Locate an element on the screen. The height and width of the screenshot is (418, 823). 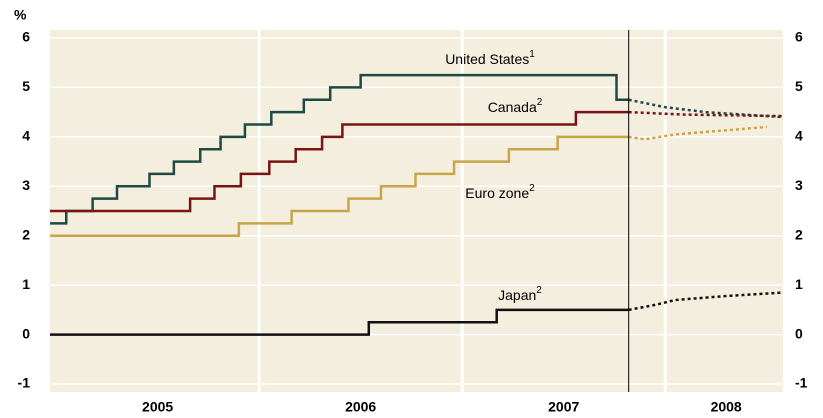
y2-tick-label: 6 is located at coordinates (799, 37).